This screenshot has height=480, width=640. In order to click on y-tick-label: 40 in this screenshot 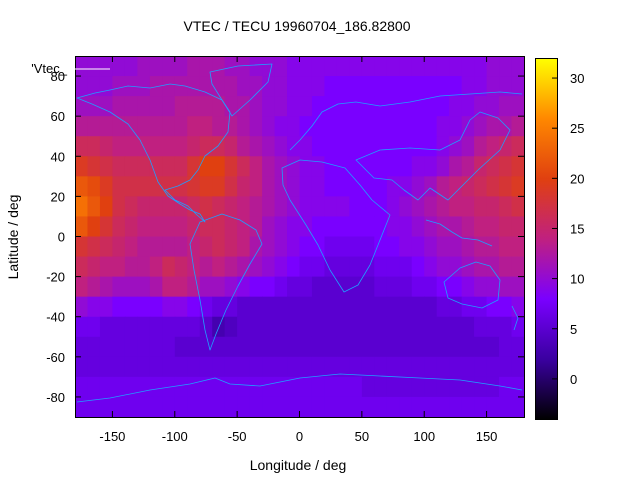, I will do `click(58, 156)`.